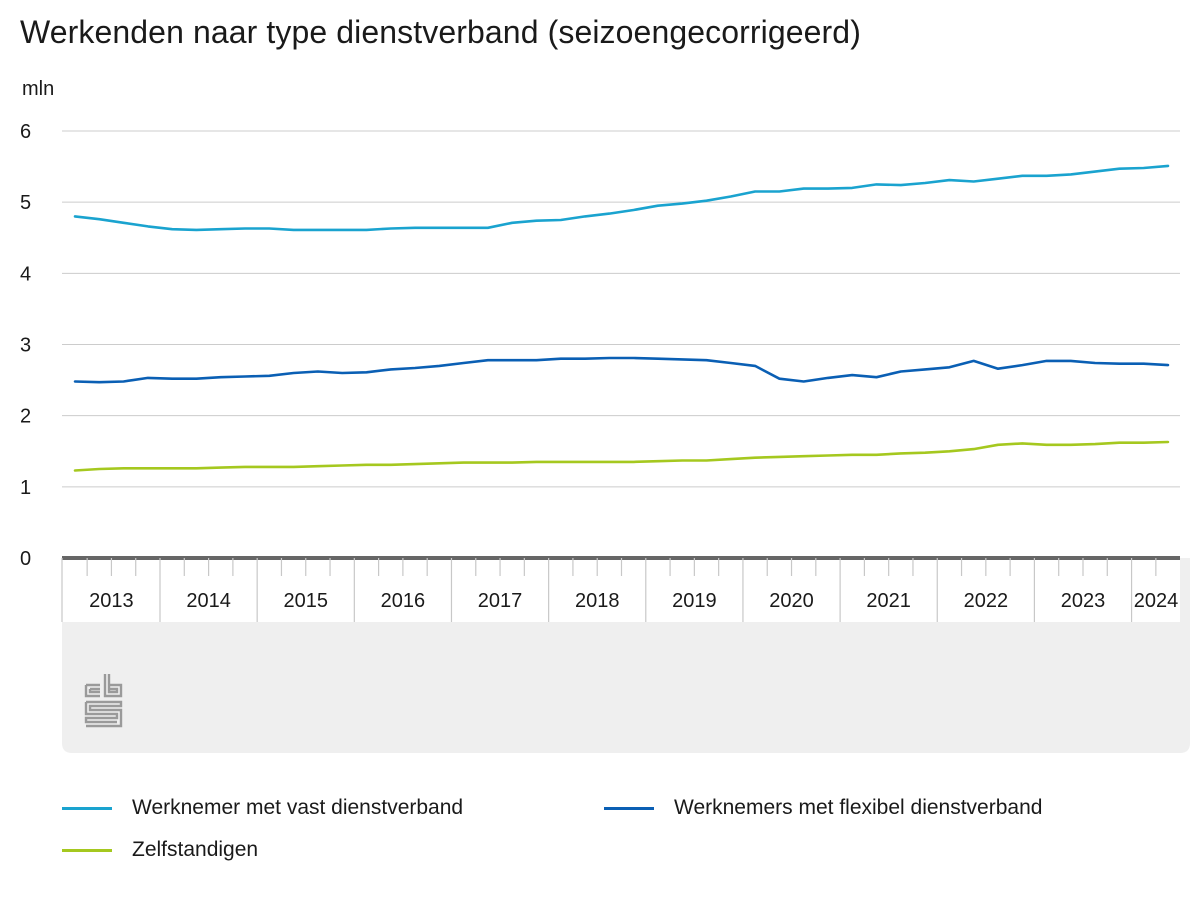  I want to click on x-tick-label-2017: 2017, so click(500, 601).